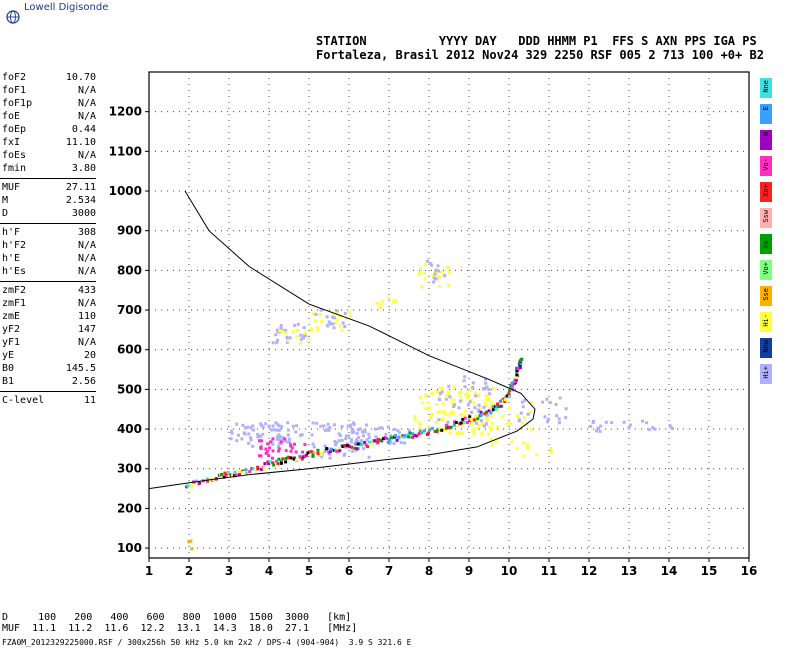 The width and height of the screenshot is (800, 650). I want to click on y-tick-label: 900, so click(129, 231).